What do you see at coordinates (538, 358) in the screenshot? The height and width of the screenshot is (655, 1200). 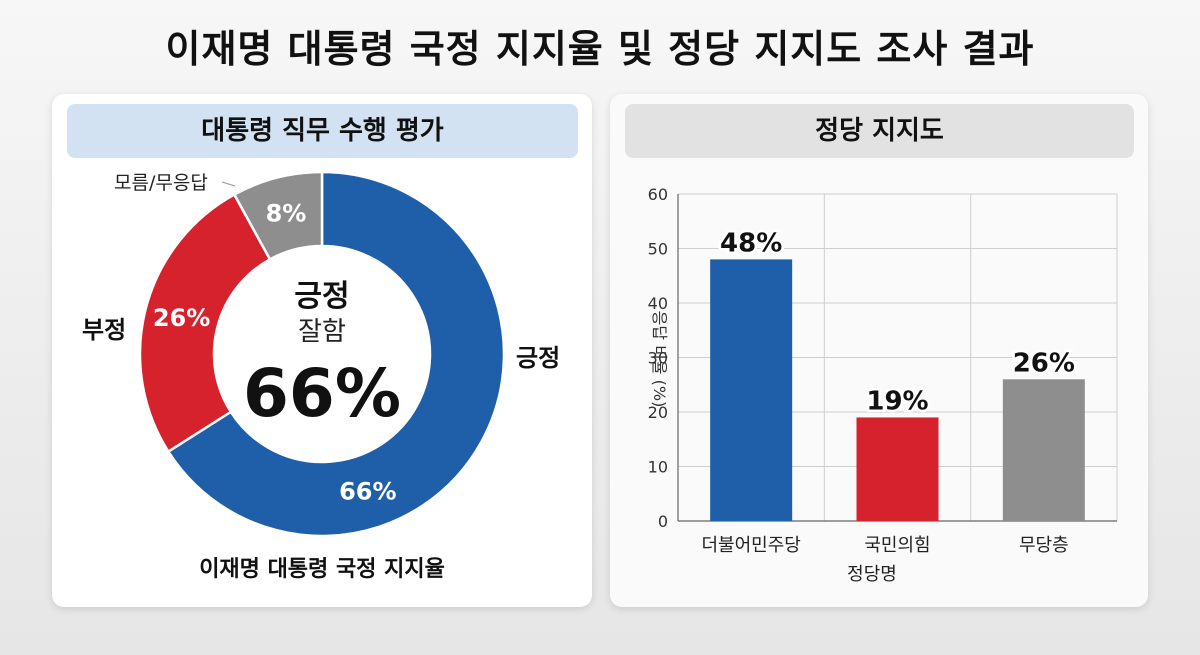 I see `outer-label-positive: 긍정` at bounding box center [538, 358].